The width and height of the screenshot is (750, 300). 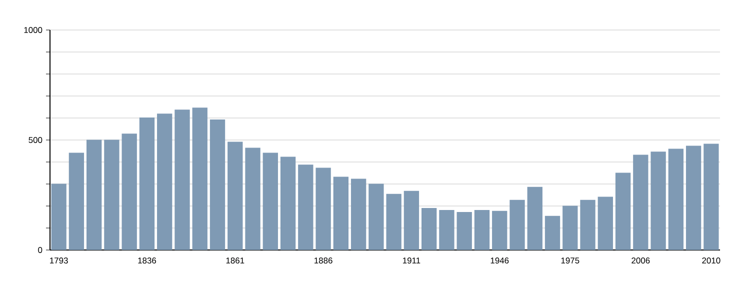 I want to click on x-tick-label: 1793, so click(x=59, y=261).